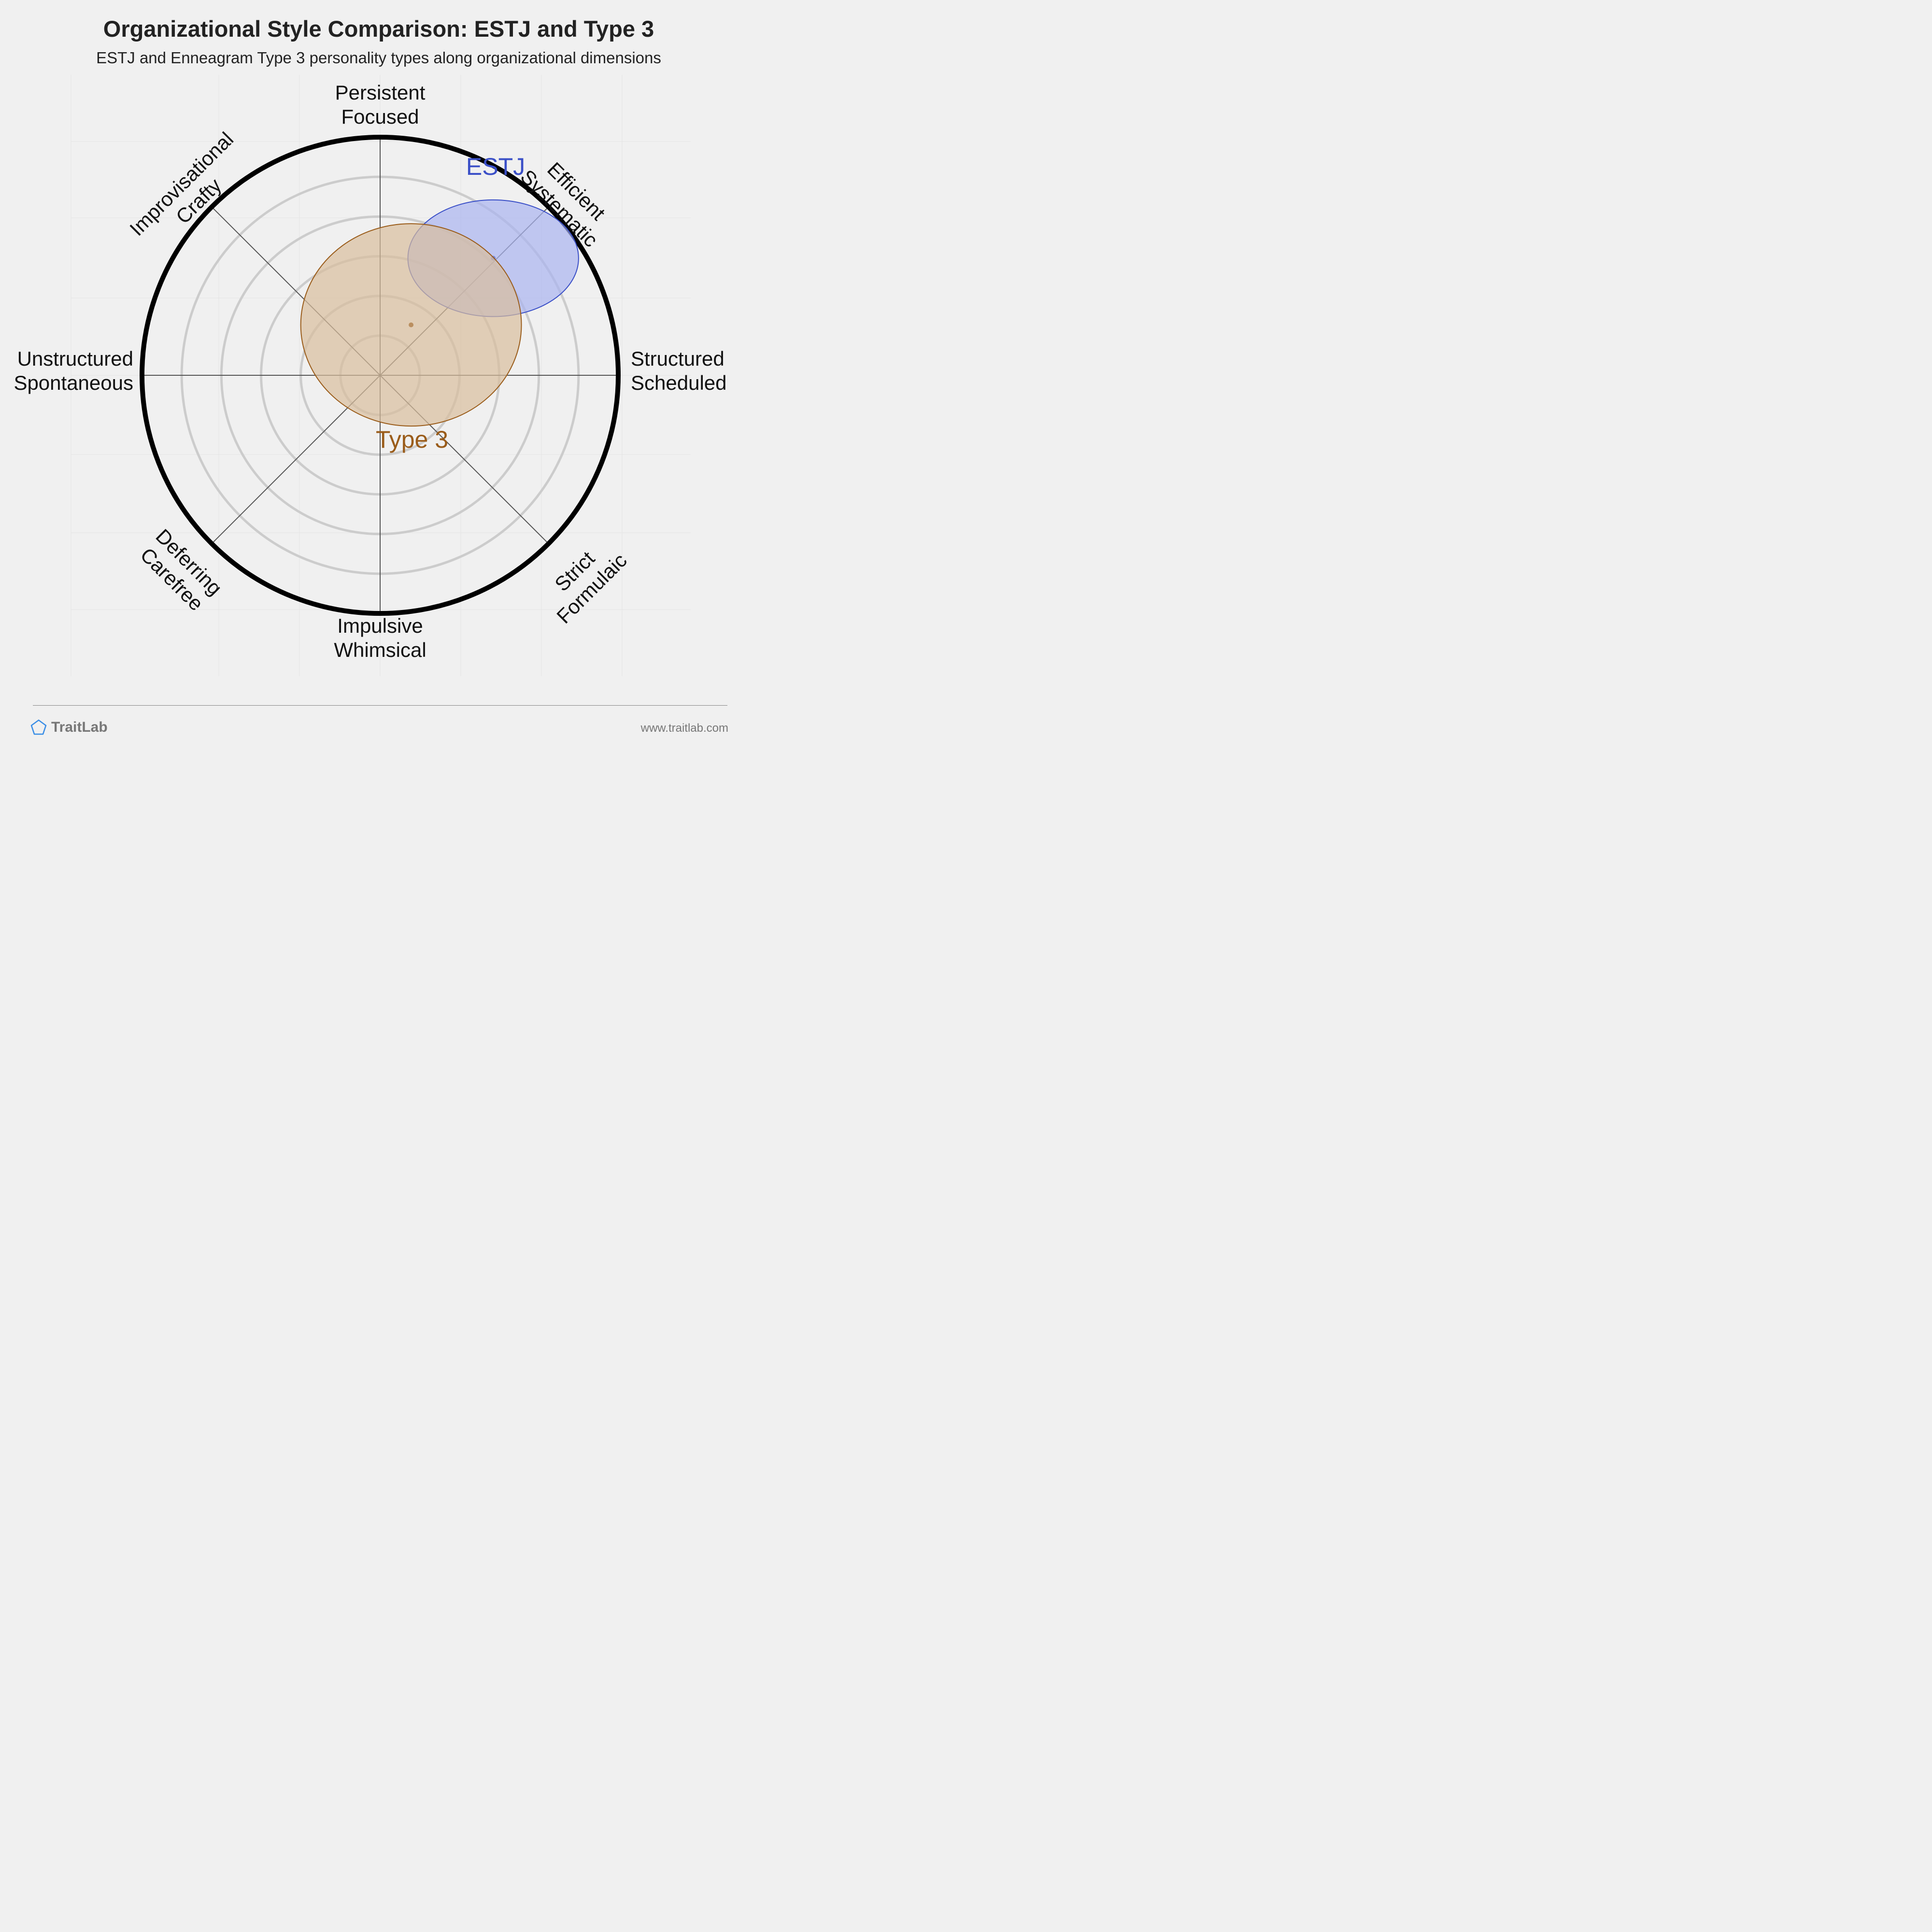 Image resolution: width=1932 pixels, height=1932 pixels. I want to click on axis-label: Persistent Focused, so click(380, 104).